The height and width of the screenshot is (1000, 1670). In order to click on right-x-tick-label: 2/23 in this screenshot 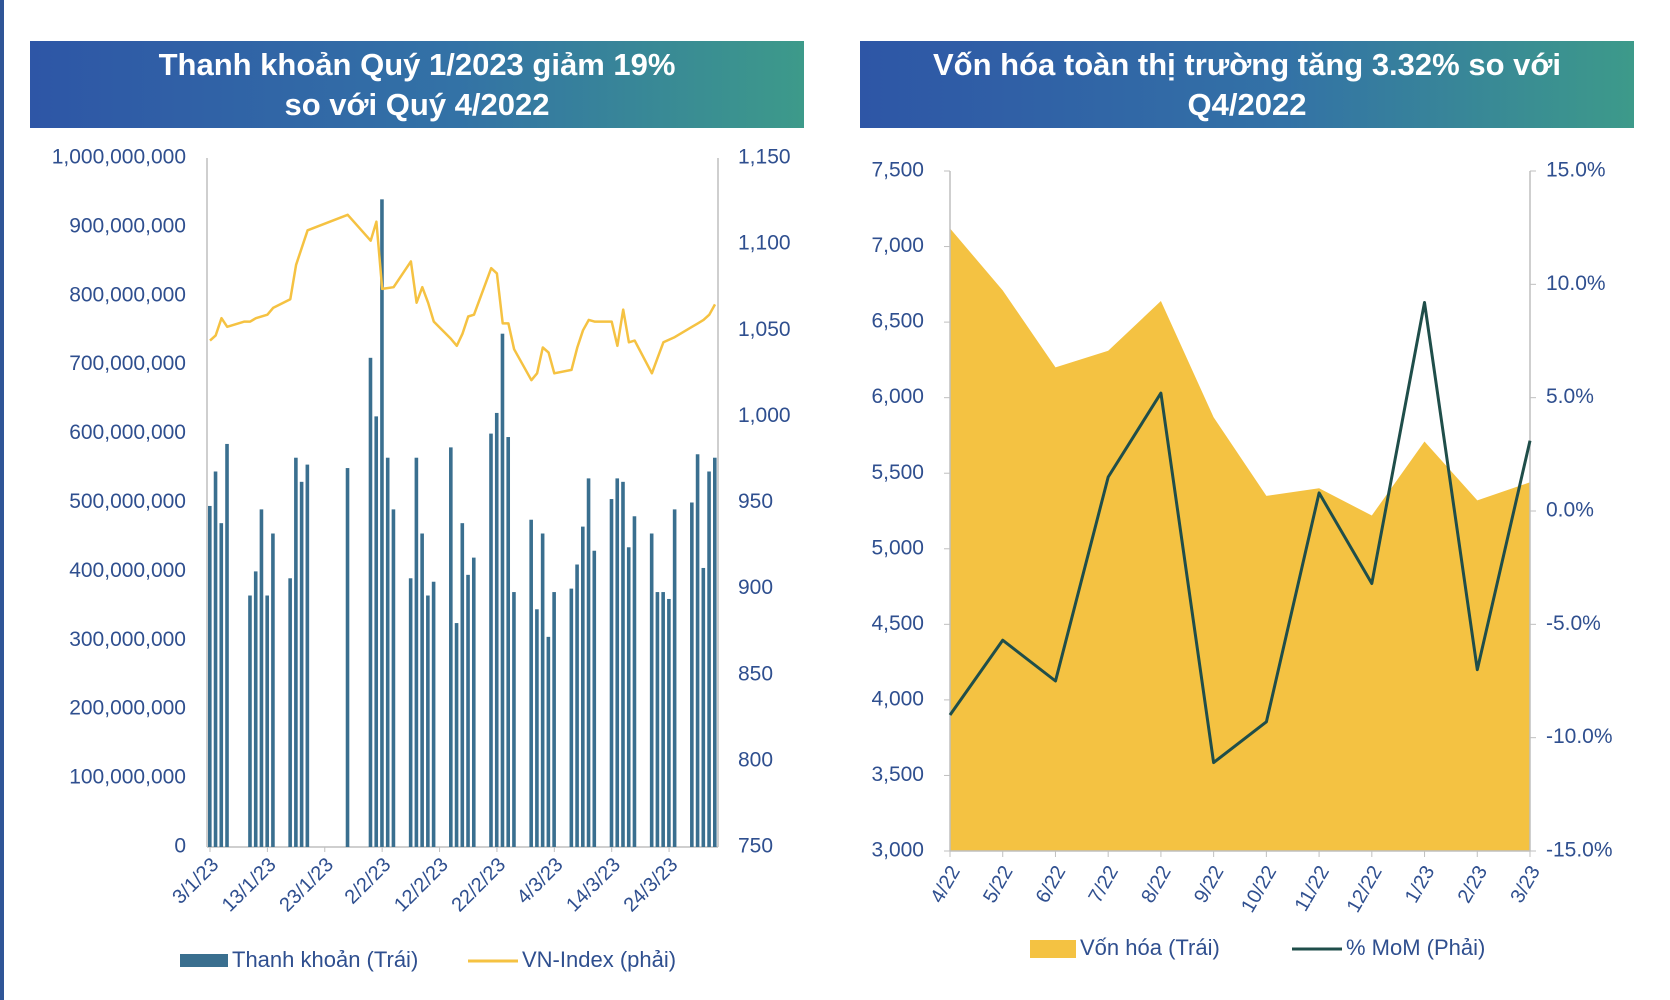, I will do `click(1473, 884)`.